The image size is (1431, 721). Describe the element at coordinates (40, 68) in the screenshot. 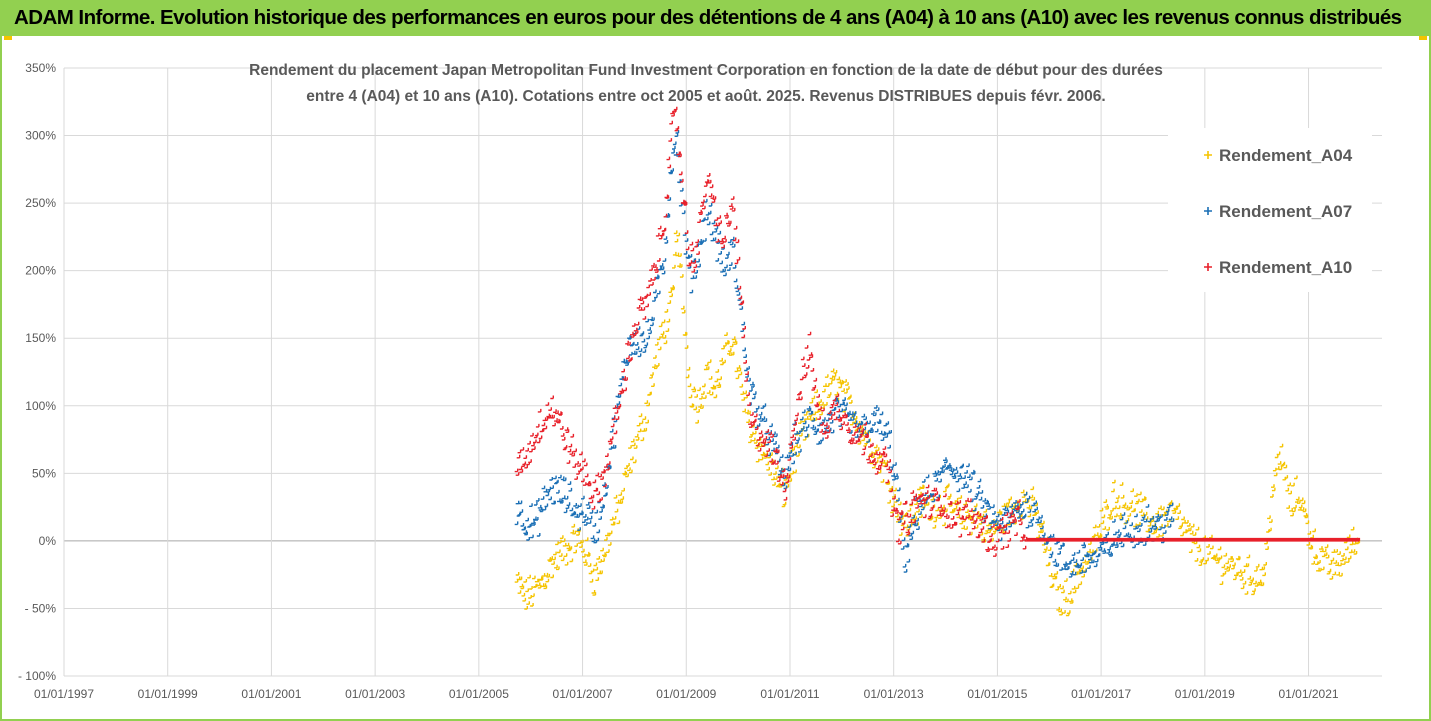

I see `y-tick-label: 350%` at that location.